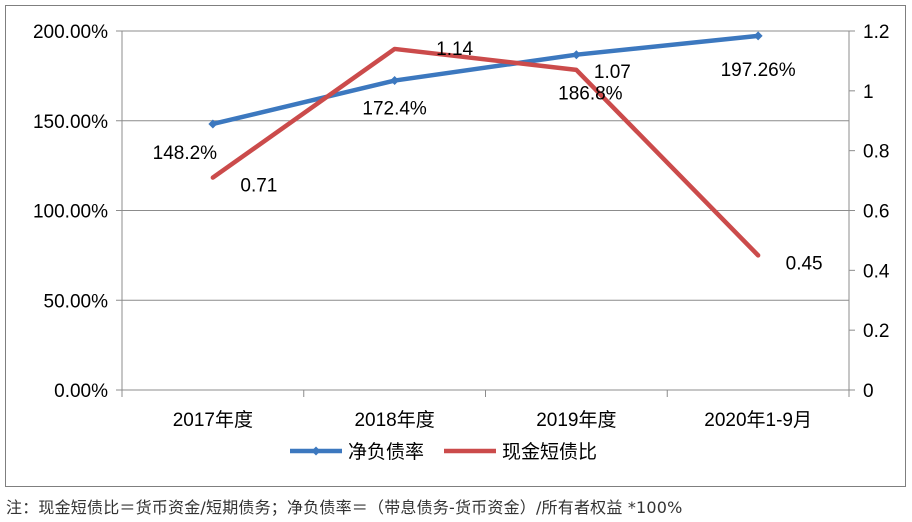  I want to click on right-tick-label: 0.2, so click(876, 331).